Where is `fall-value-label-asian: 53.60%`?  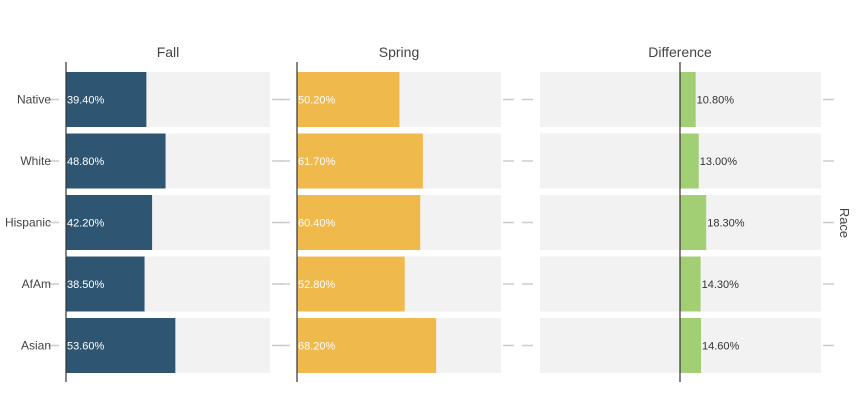 fall-value-label-asian: 53.60% is located at coordinates (86, 347).